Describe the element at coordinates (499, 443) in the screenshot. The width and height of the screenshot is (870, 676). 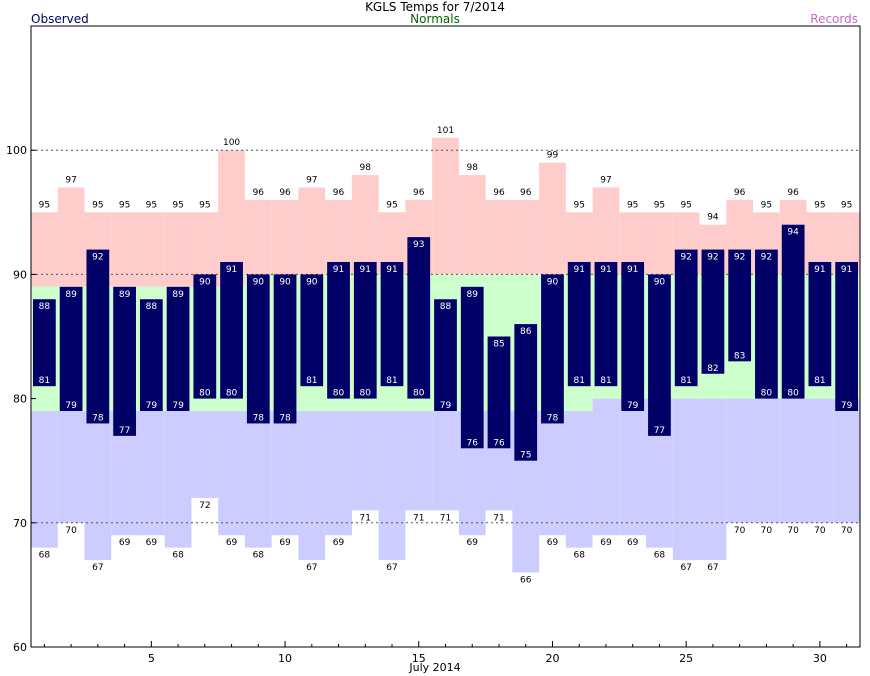
I see `observed-low-label: 76` at that location.